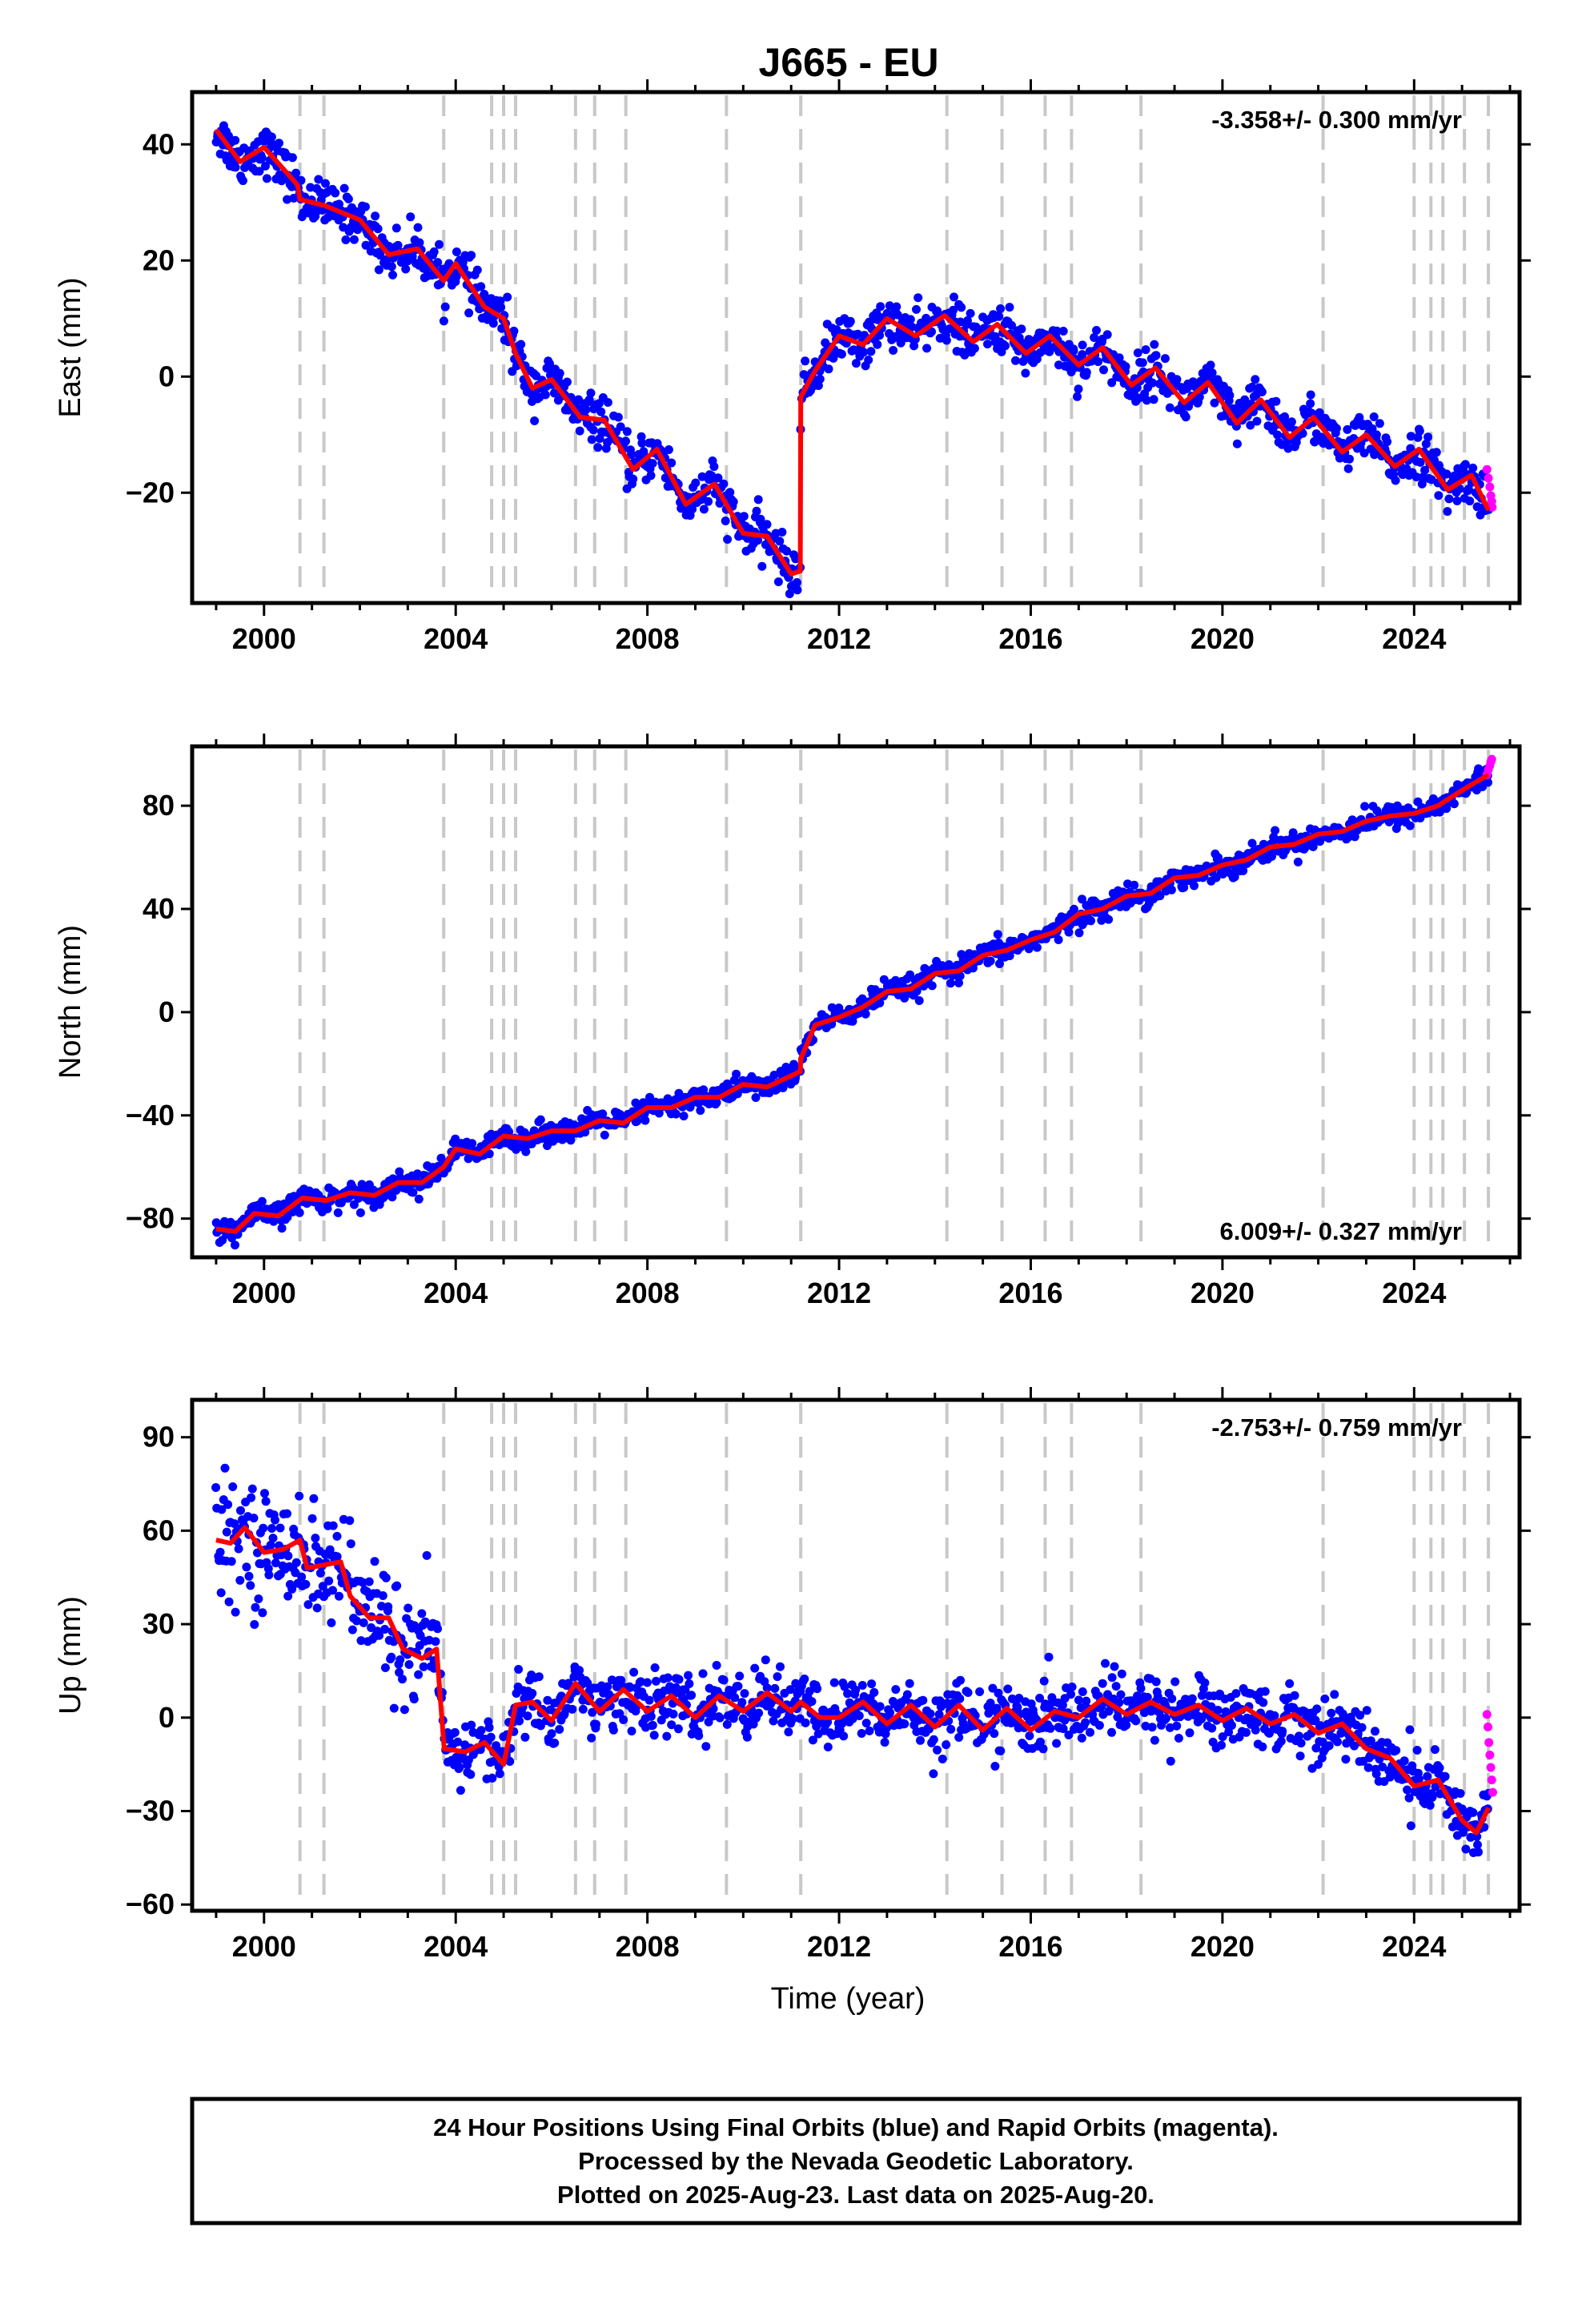  Describe the element at coordinates (70, 347) in the screenshot. I see `y-axis-label: East (mm)` at that location.